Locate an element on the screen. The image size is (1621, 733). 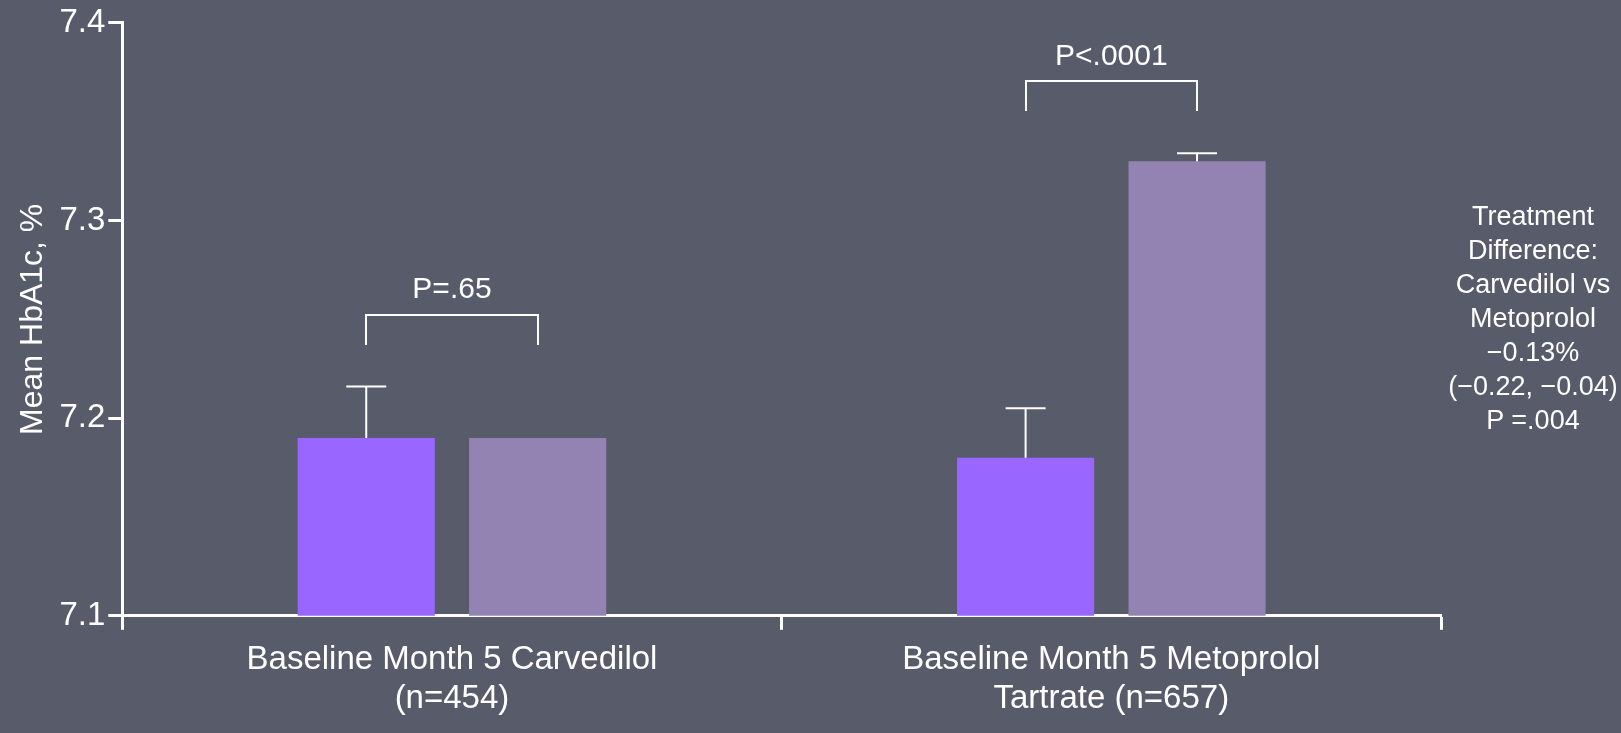
x-tick-label: Baseline Month 5 Carvedilol (n=454) is located at coordinates (452, 677).